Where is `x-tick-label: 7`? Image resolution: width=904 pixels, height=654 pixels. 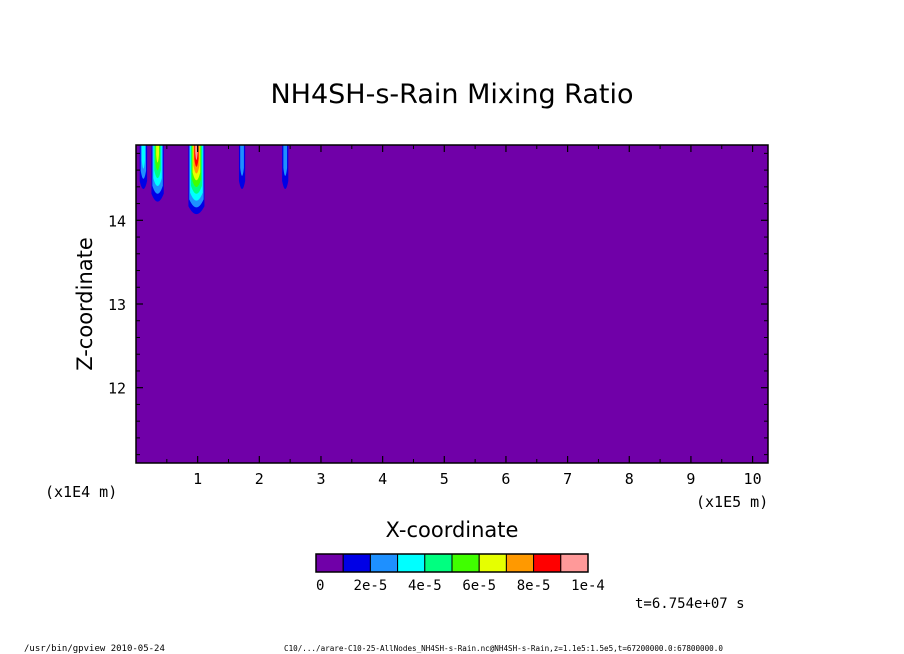 x-tick-label: 7 is located at coordinates (567, 479).